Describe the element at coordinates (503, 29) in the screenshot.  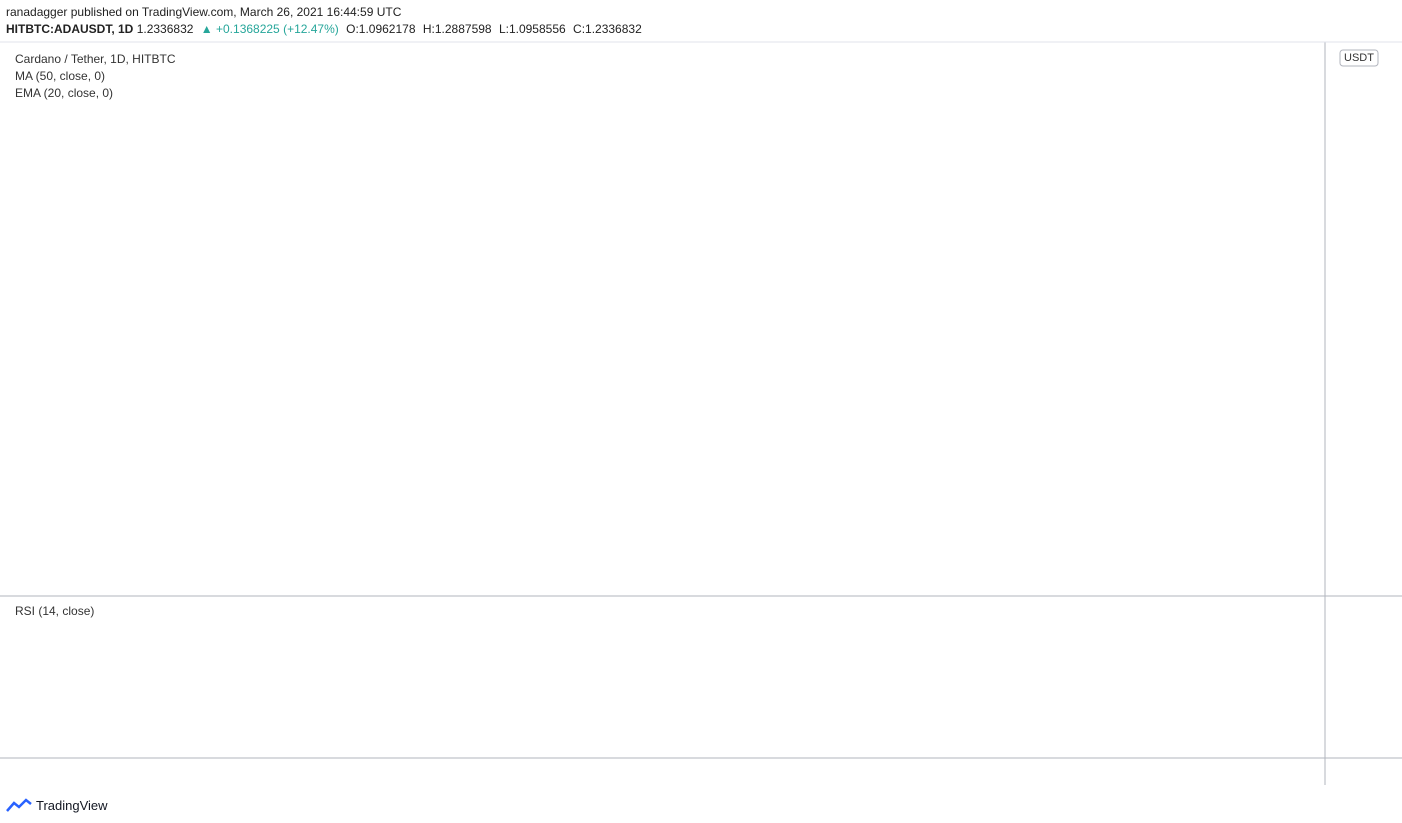
I see `ohlc-label: L:` at that location.